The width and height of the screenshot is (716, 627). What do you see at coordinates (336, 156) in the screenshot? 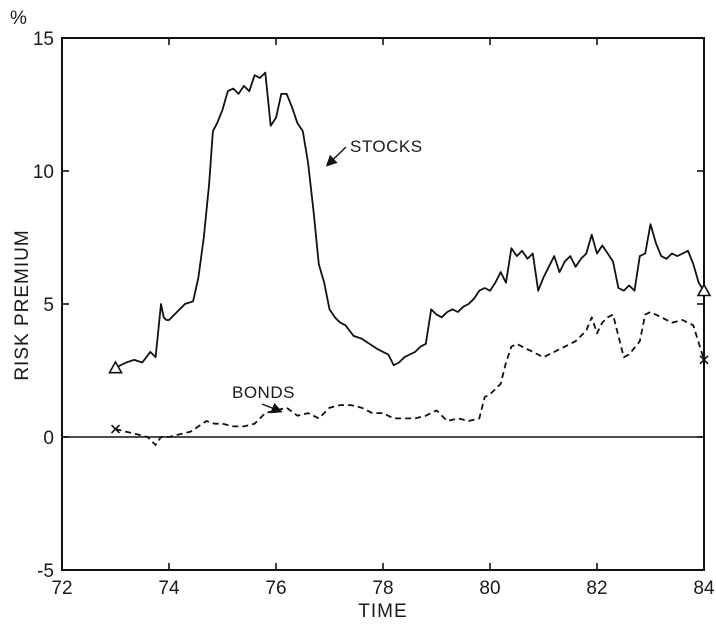
I see `stocks-annotation-arrow` at bounding box center [336, 156].